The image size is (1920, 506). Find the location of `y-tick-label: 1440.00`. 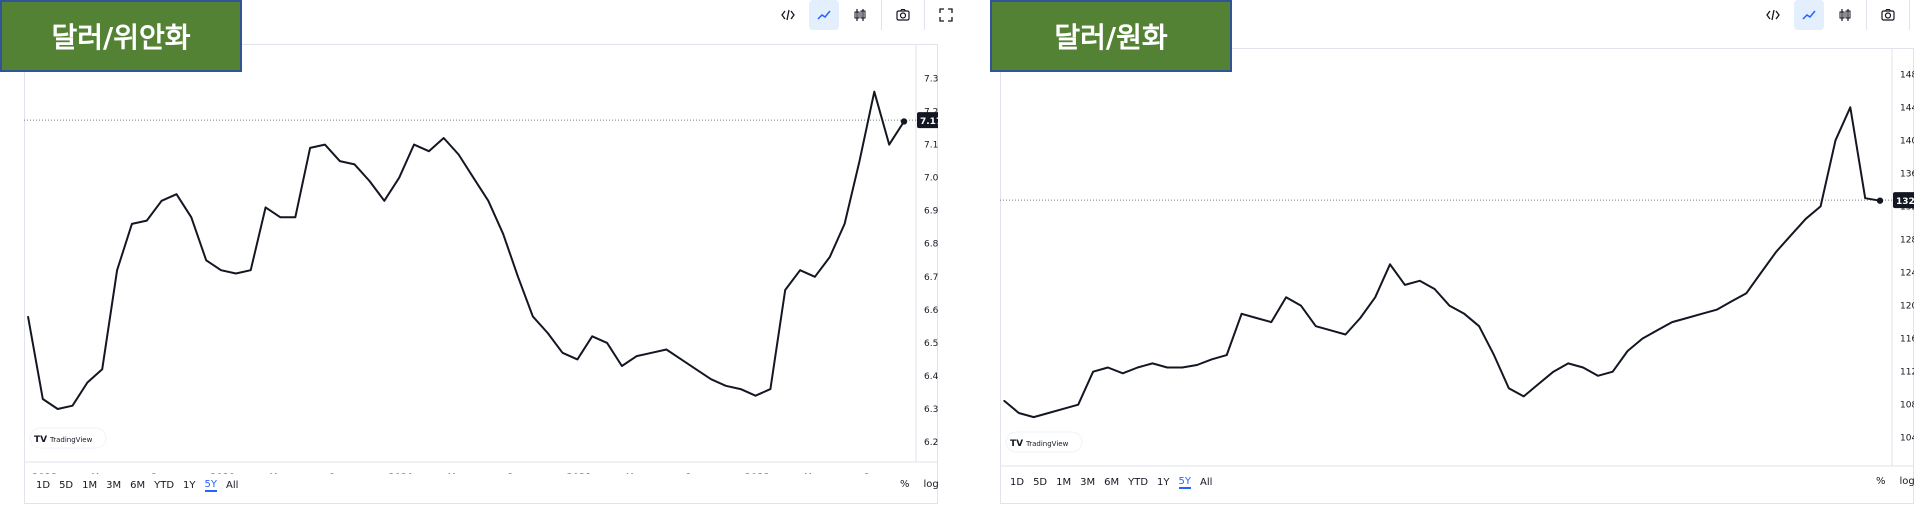

y-tick-label: 1440.00 is located at coordinates (1907, 108).